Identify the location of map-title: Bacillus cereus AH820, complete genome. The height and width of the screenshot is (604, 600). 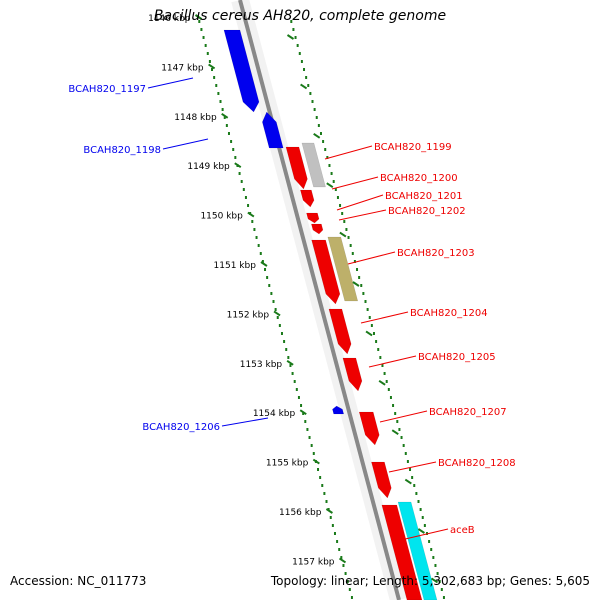
(300, 16).